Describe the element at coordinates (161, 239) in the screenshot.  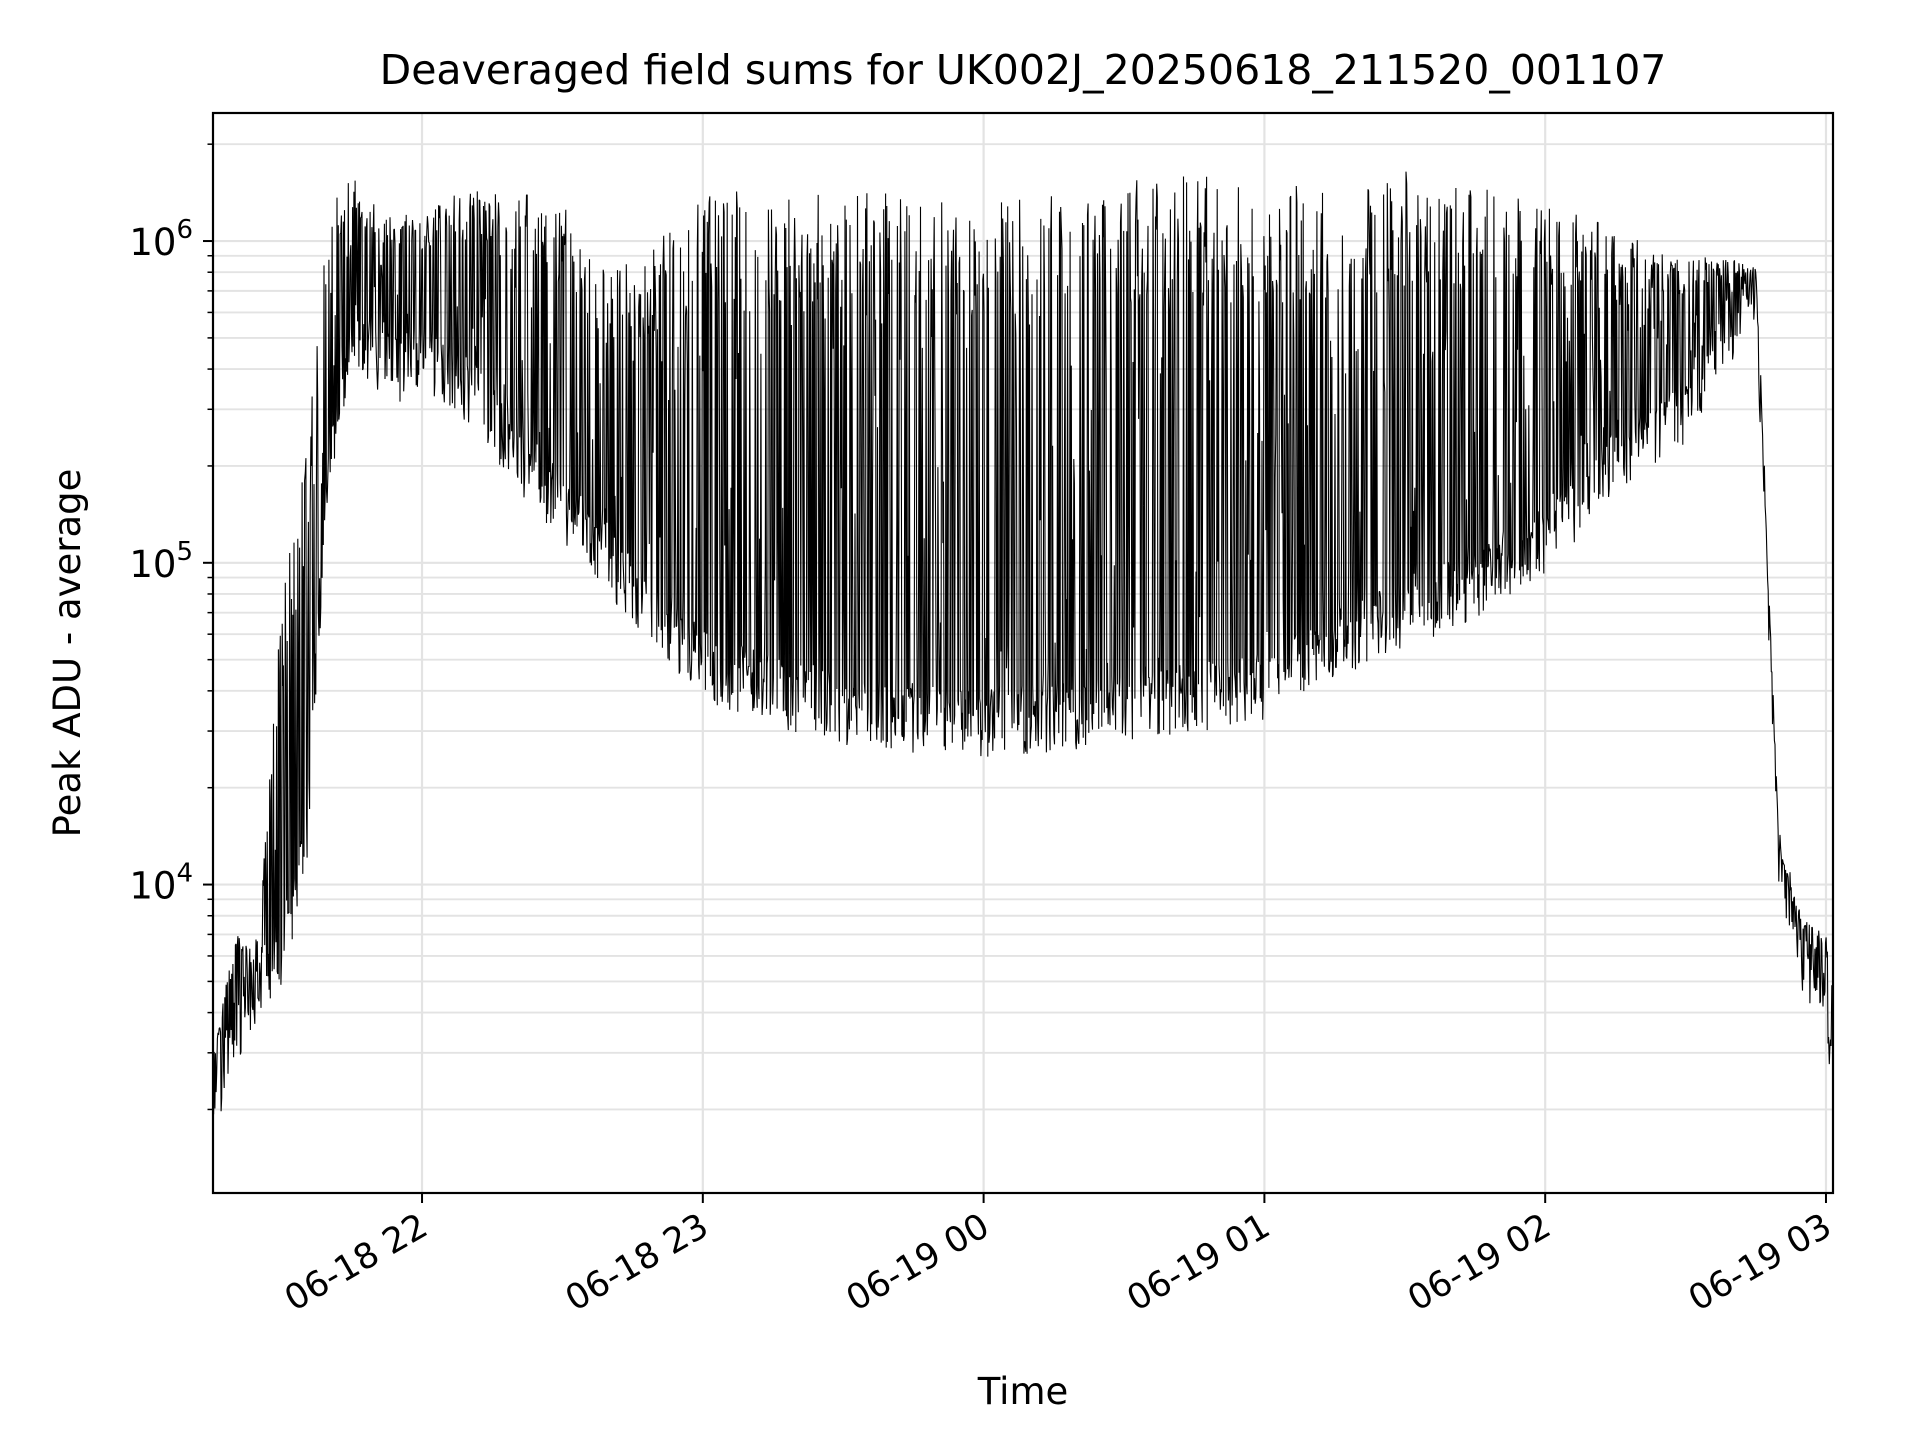
I see `y-tick-label: 10⁶` at that location.